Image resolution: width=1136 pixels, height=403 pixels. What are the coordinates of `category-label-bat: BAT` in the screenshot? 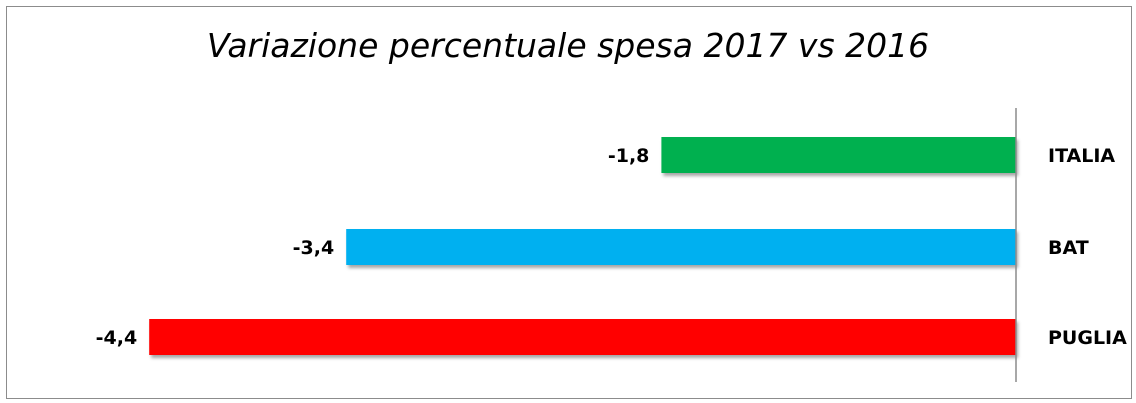 It's located at (1068, 248).